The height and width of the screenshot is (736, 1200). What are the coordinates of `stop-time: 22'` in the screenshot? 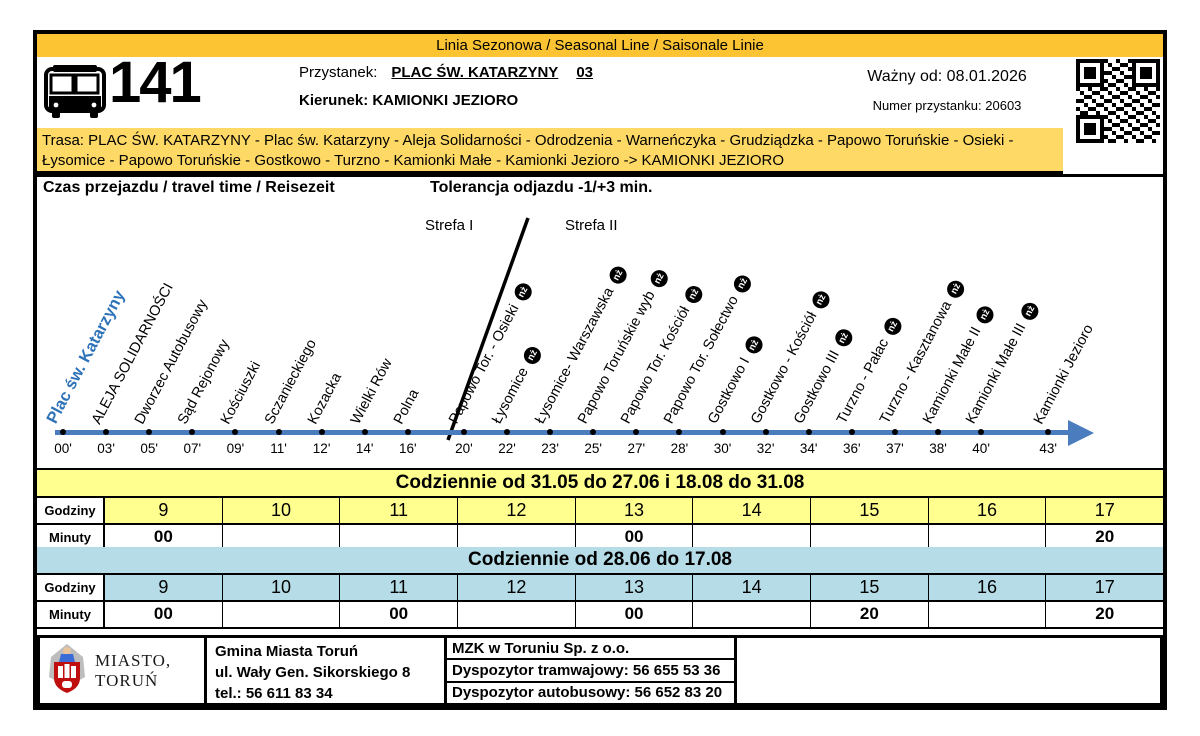 It's located at (507, 448).